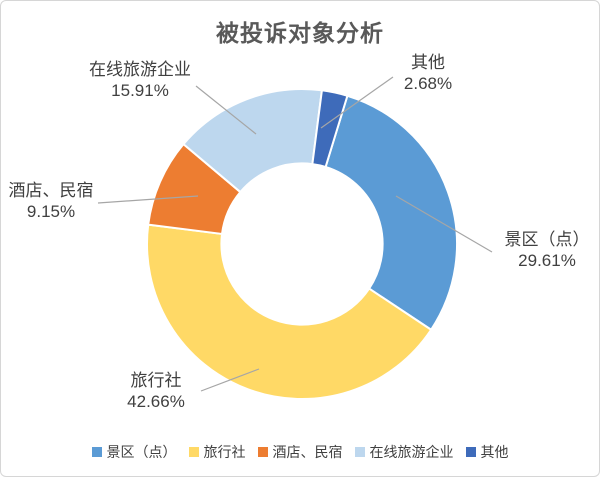  I want to click on slice-label-name: 旅行社, so click(156, 380).